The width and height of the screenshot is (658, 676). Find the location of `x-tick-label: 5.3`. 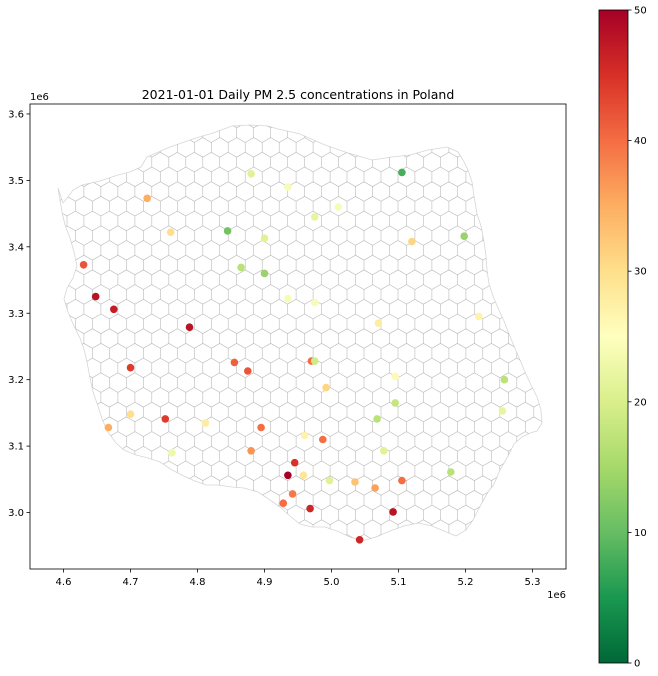

x-tick-label: 5.3 is located at coordinates (533, 582).